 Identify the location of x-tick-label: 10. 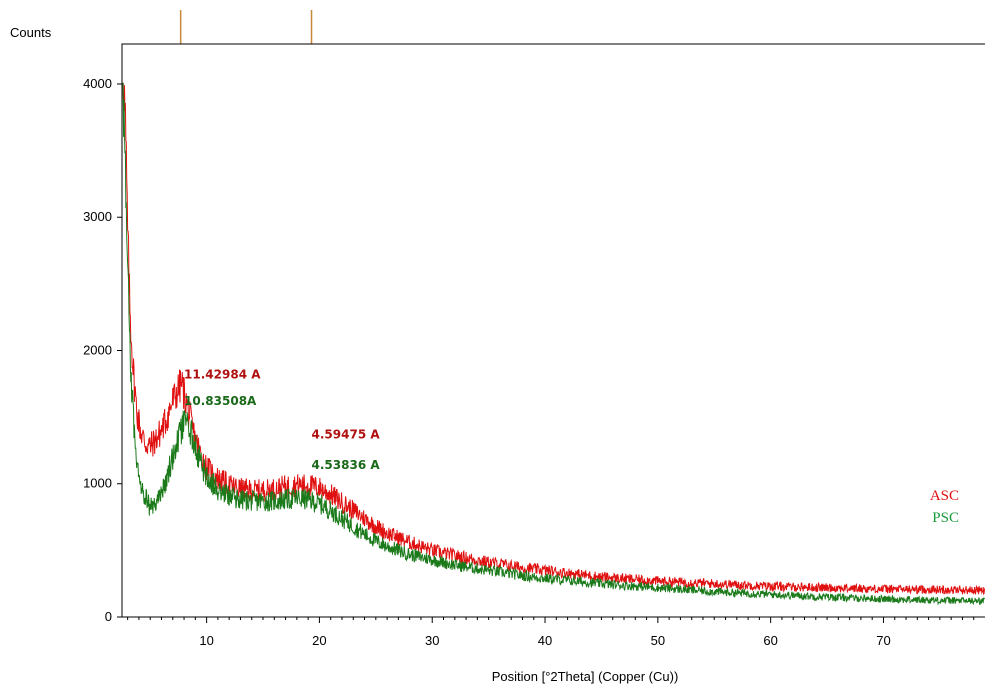
(206, 640).